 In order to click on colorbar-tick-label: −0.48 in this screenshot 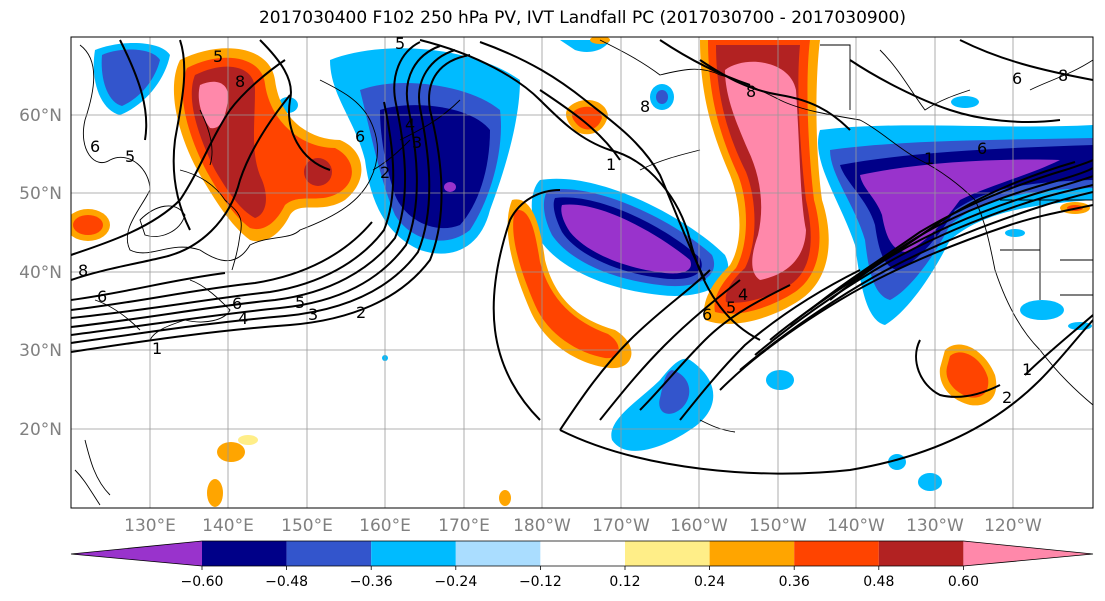, I will do `click(286, 582)`.